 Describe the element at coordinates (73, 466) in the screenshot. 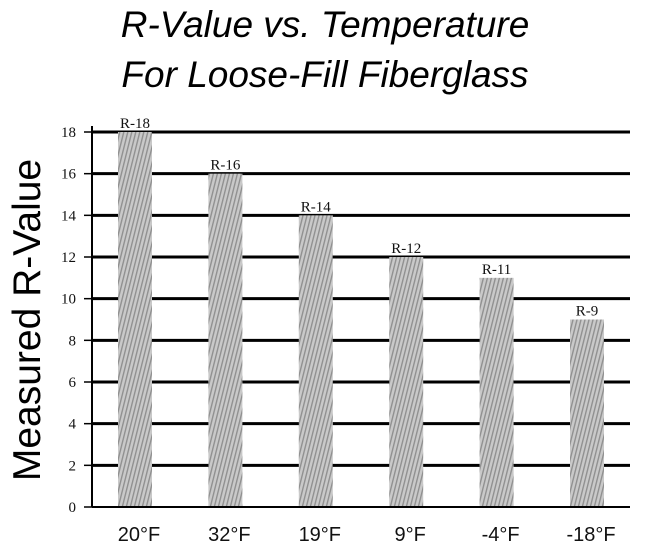

I see `y-tick-label: 2` at that location.